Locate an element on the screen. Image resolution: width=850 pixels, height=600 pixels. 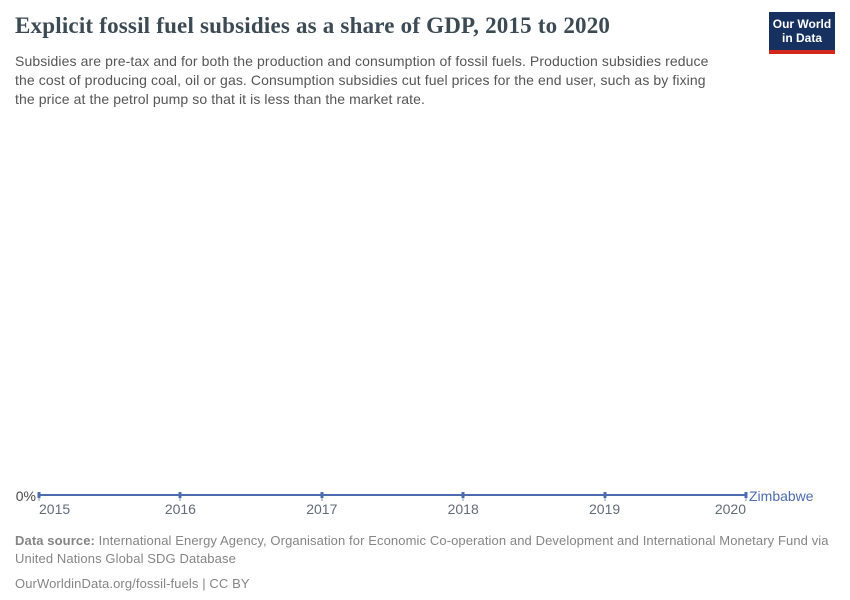
data-source-label: Data source: is located at coordinates (55, 540).